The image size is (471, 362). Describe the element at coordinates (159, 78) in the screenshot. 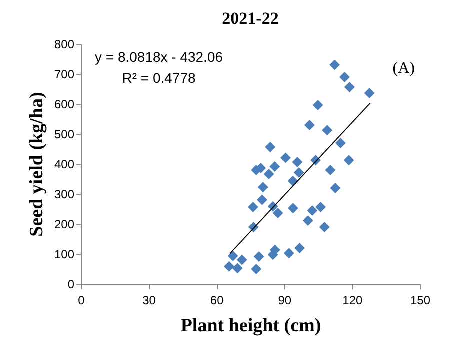

I see `annotation: R² = 0.4778` at that location.